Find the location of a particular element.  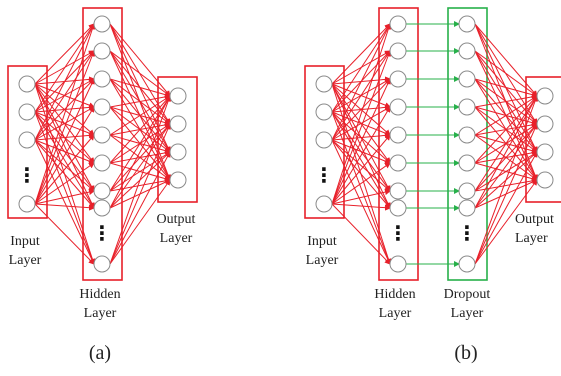

panel-a-hidden-ellipsis: ⋮ is located at coordinates (102, 233).